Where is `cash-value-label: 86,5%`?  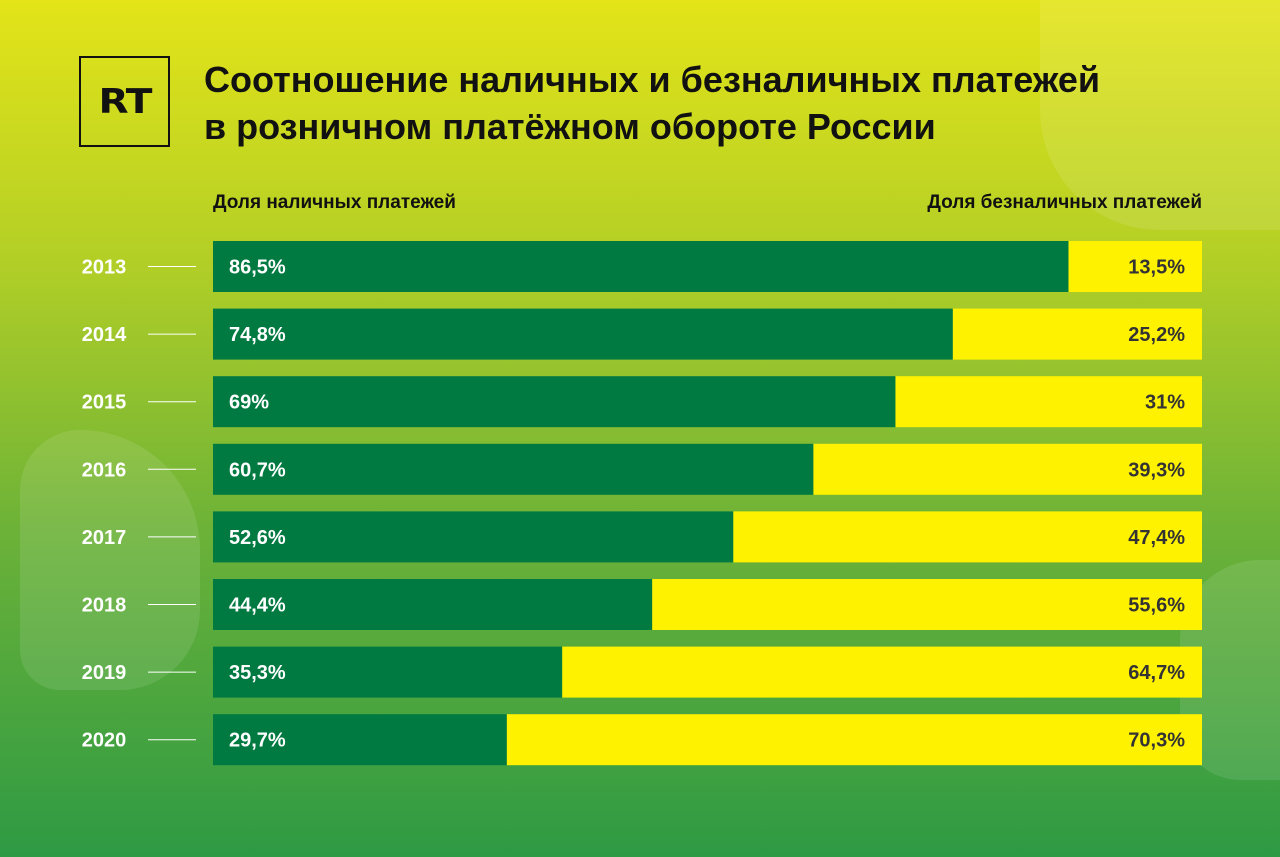 cash-value-label: 86,5% is located at coordinates (257, 268).